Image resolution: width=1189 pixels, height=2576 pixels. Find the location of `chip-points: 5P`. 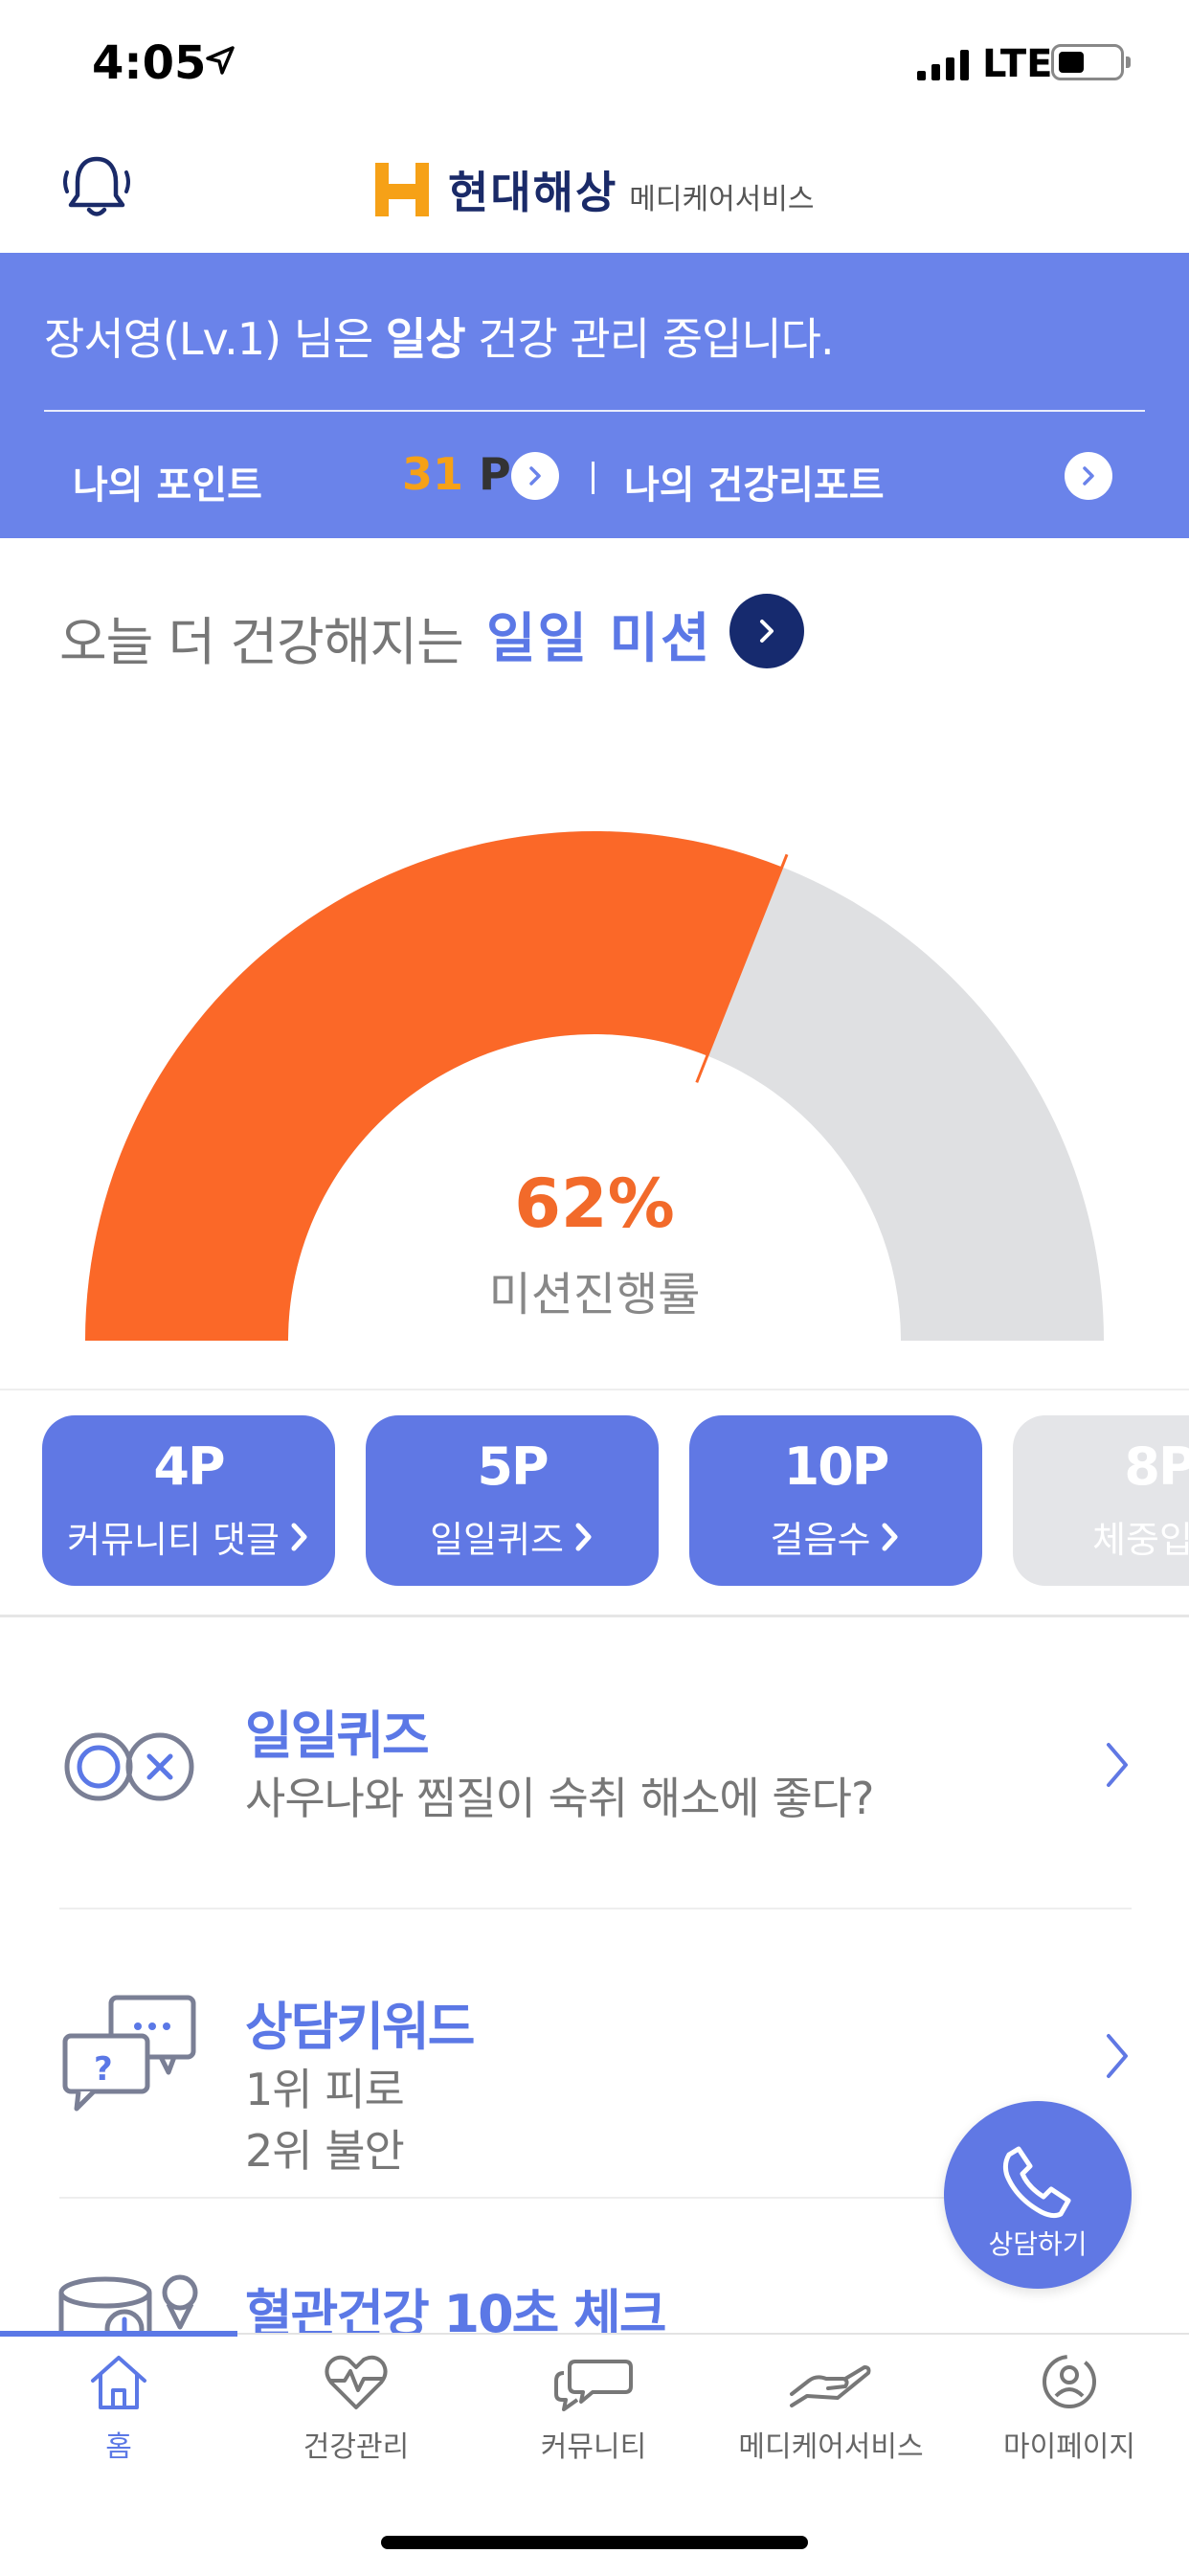

chip-points: 5P is located at coordinates (513, 1466).